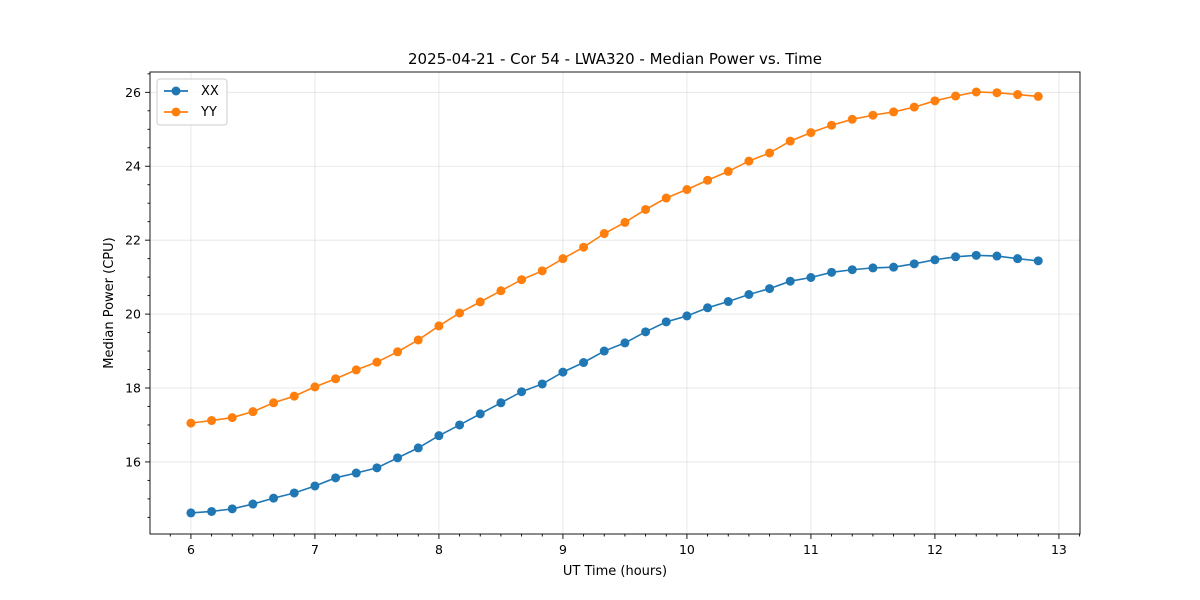 The image size is (1200, 600). I want to click on legend-marker-yy, so click(176, 112).